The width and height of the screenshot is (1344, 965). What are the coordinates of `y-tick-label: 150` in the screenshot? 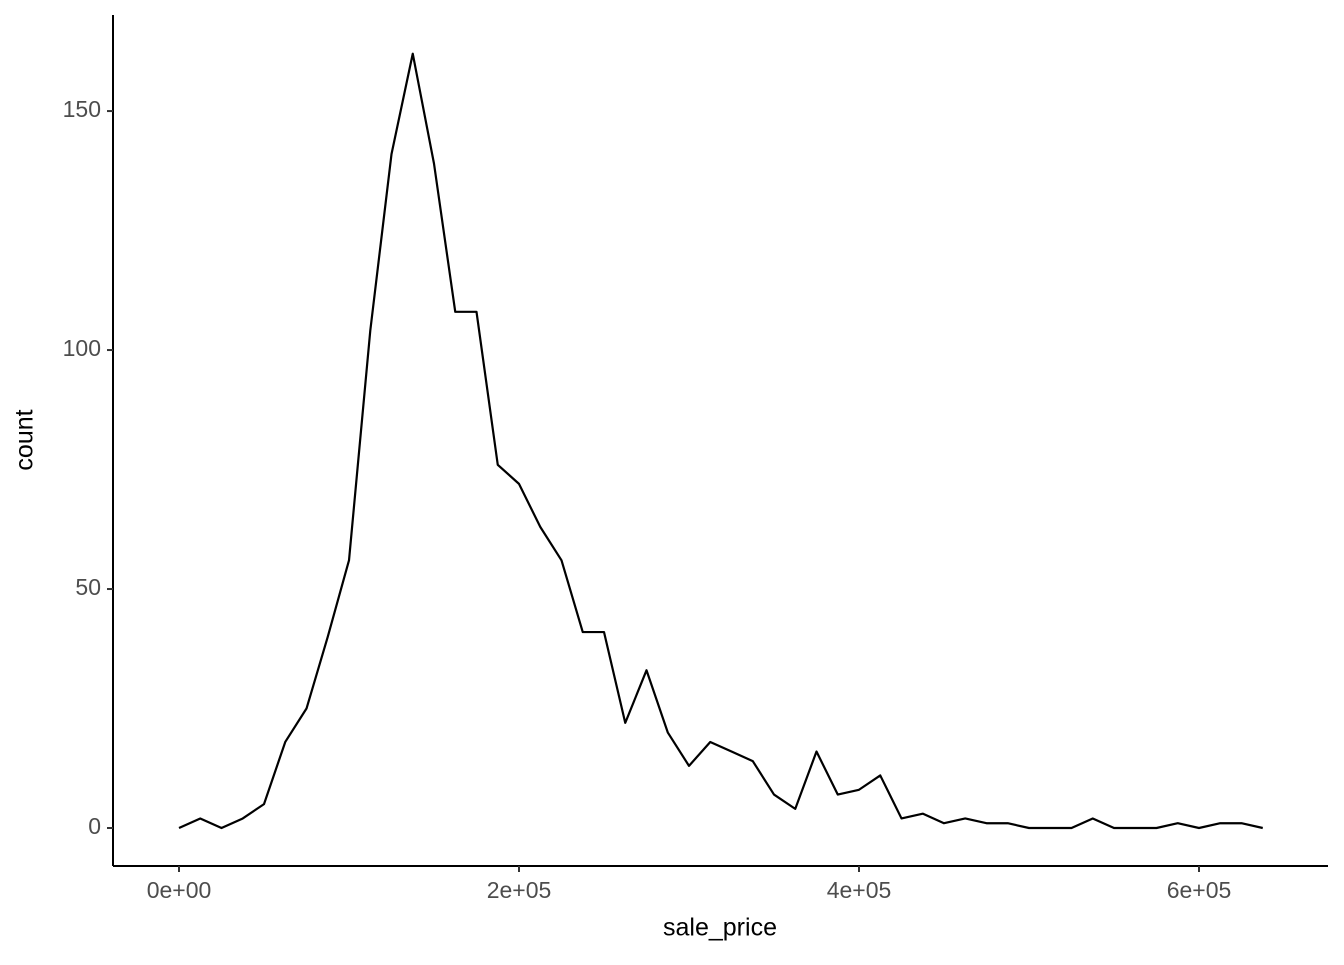 It's located at (82, 109).